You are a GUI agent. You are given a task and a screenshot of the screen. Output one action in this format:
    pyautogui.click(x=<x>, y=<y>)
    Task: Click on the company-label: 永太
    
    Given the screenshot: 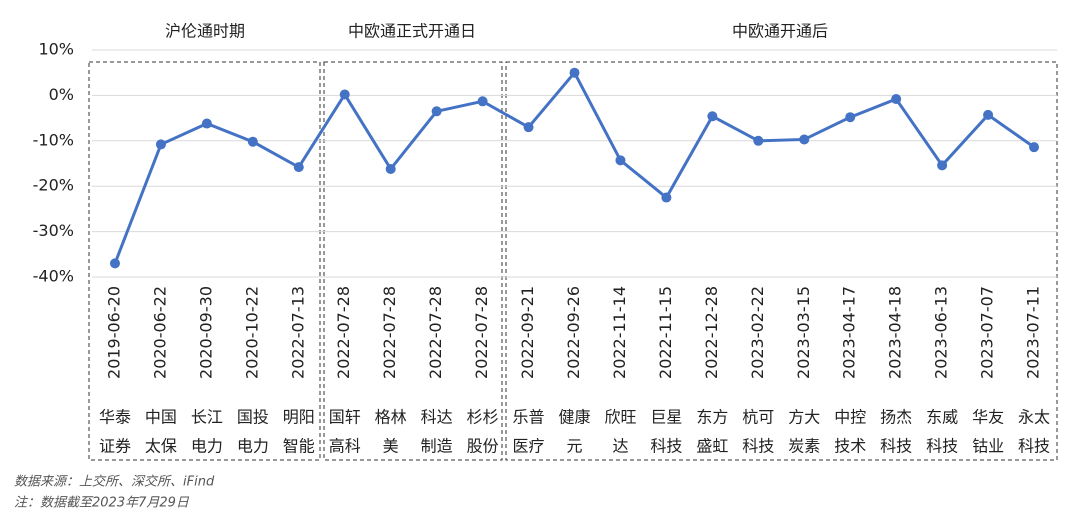 What is the action you would take?
    pyautogui.click(x=1034, y=417)
    